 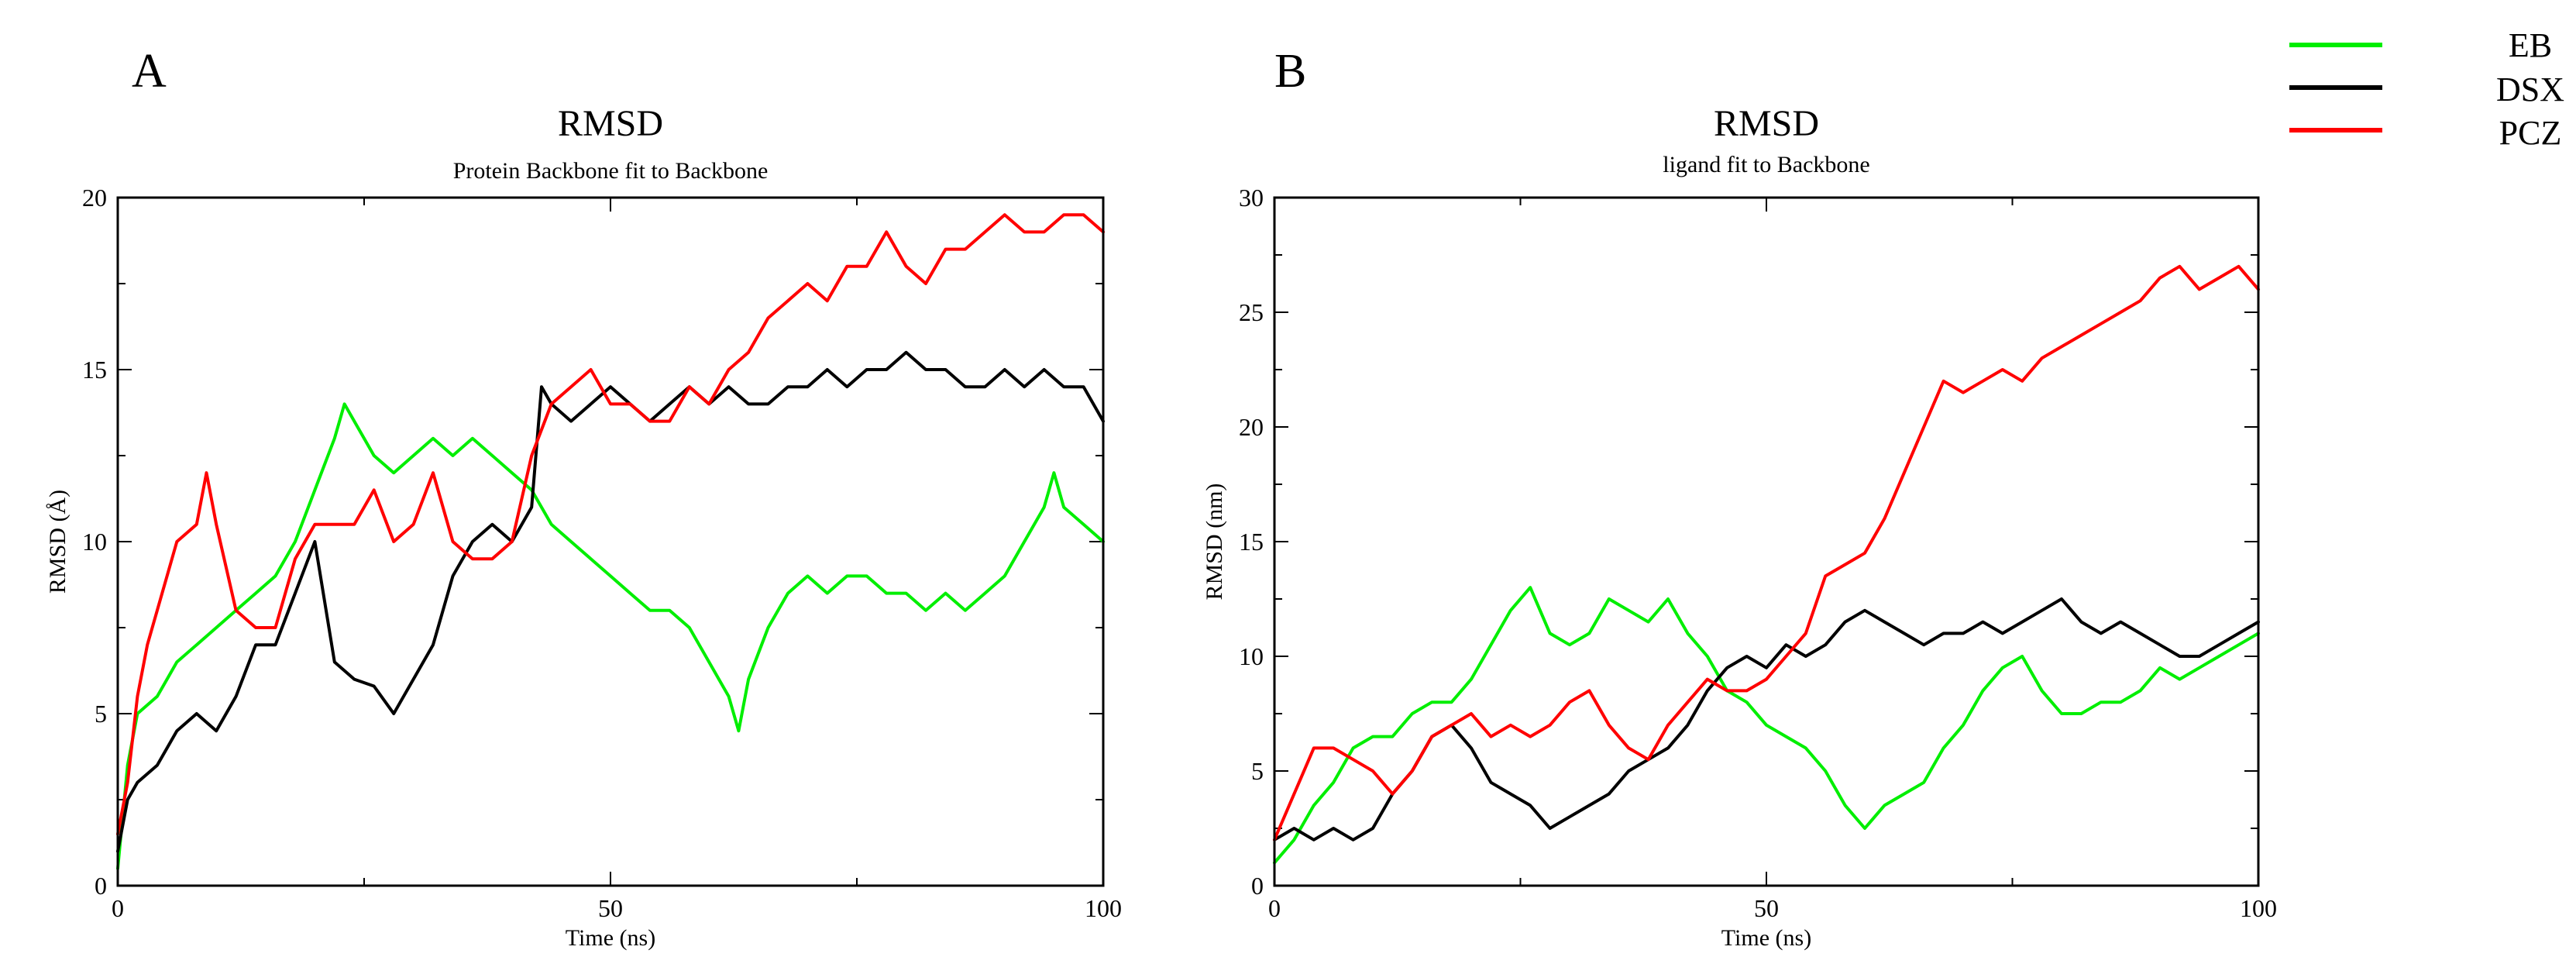 I want to click on panel-a-x-tick-label: 0, so click(x=118, y=908).